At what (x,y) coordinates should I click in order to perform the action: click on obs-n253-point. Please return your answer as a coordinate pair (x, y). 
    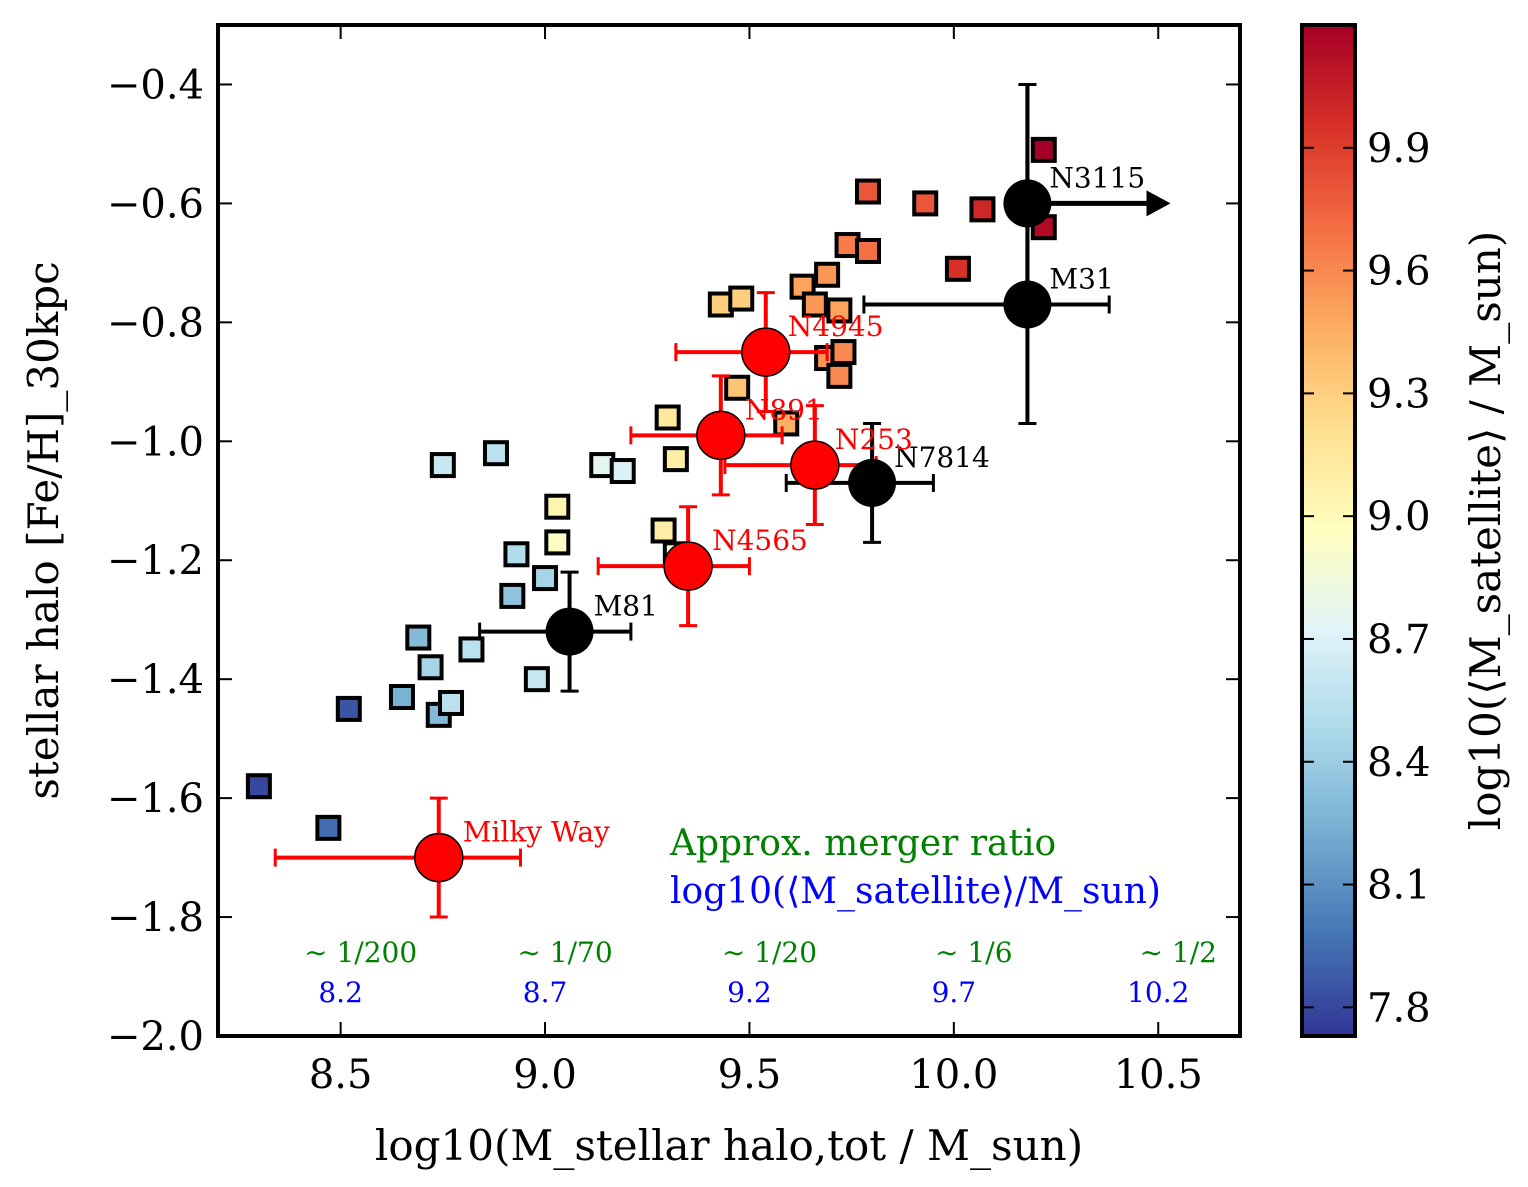
    Looking at the image, I should click on (815, 465).